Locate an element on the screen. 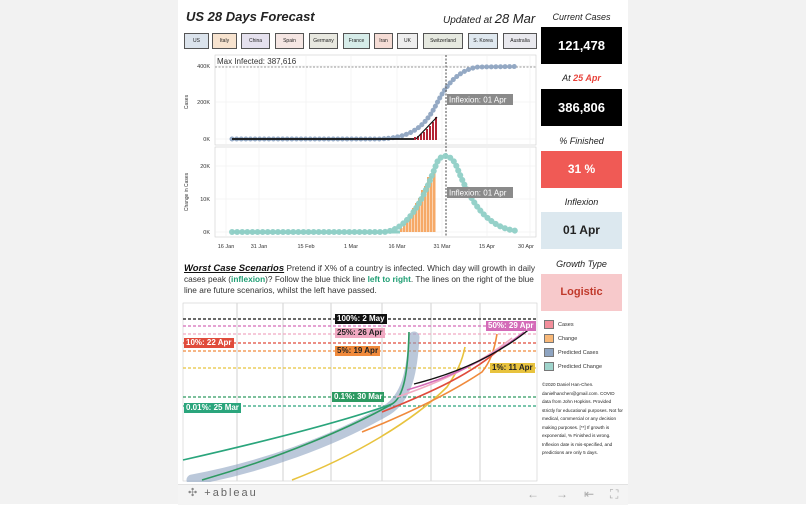 The width and height of the screenshot is (806, 505). tab-uk: UK is located at coordinates (407, 41).